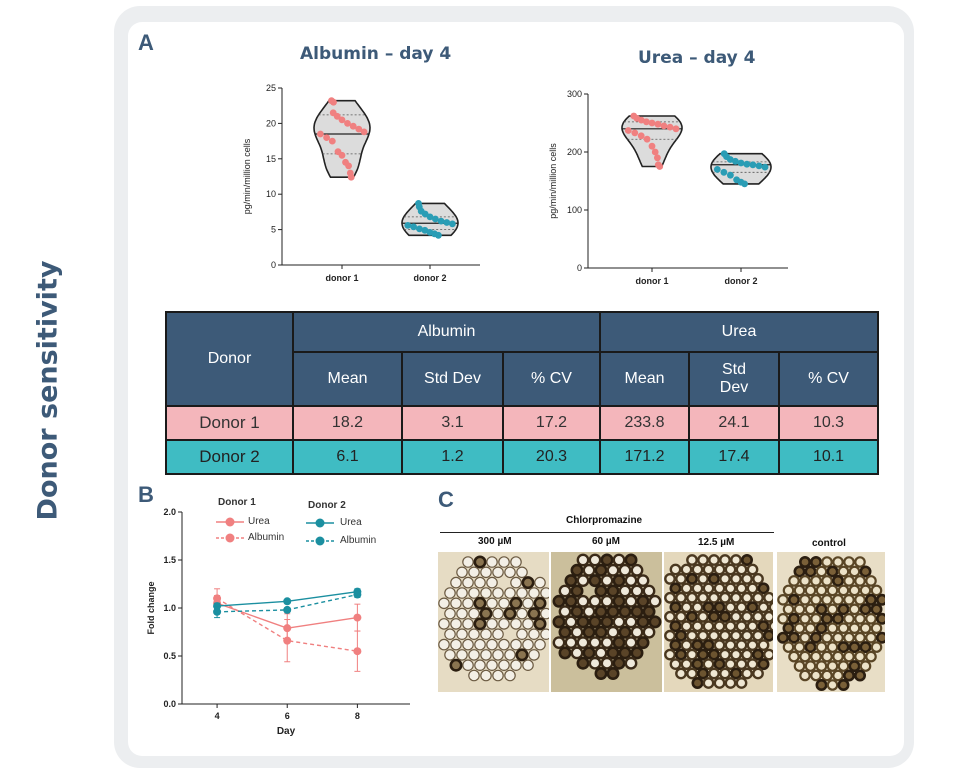 This screenshot has width=956, height=778. I want to click on legend-label-albumin: Albumin, so click(358, 540).